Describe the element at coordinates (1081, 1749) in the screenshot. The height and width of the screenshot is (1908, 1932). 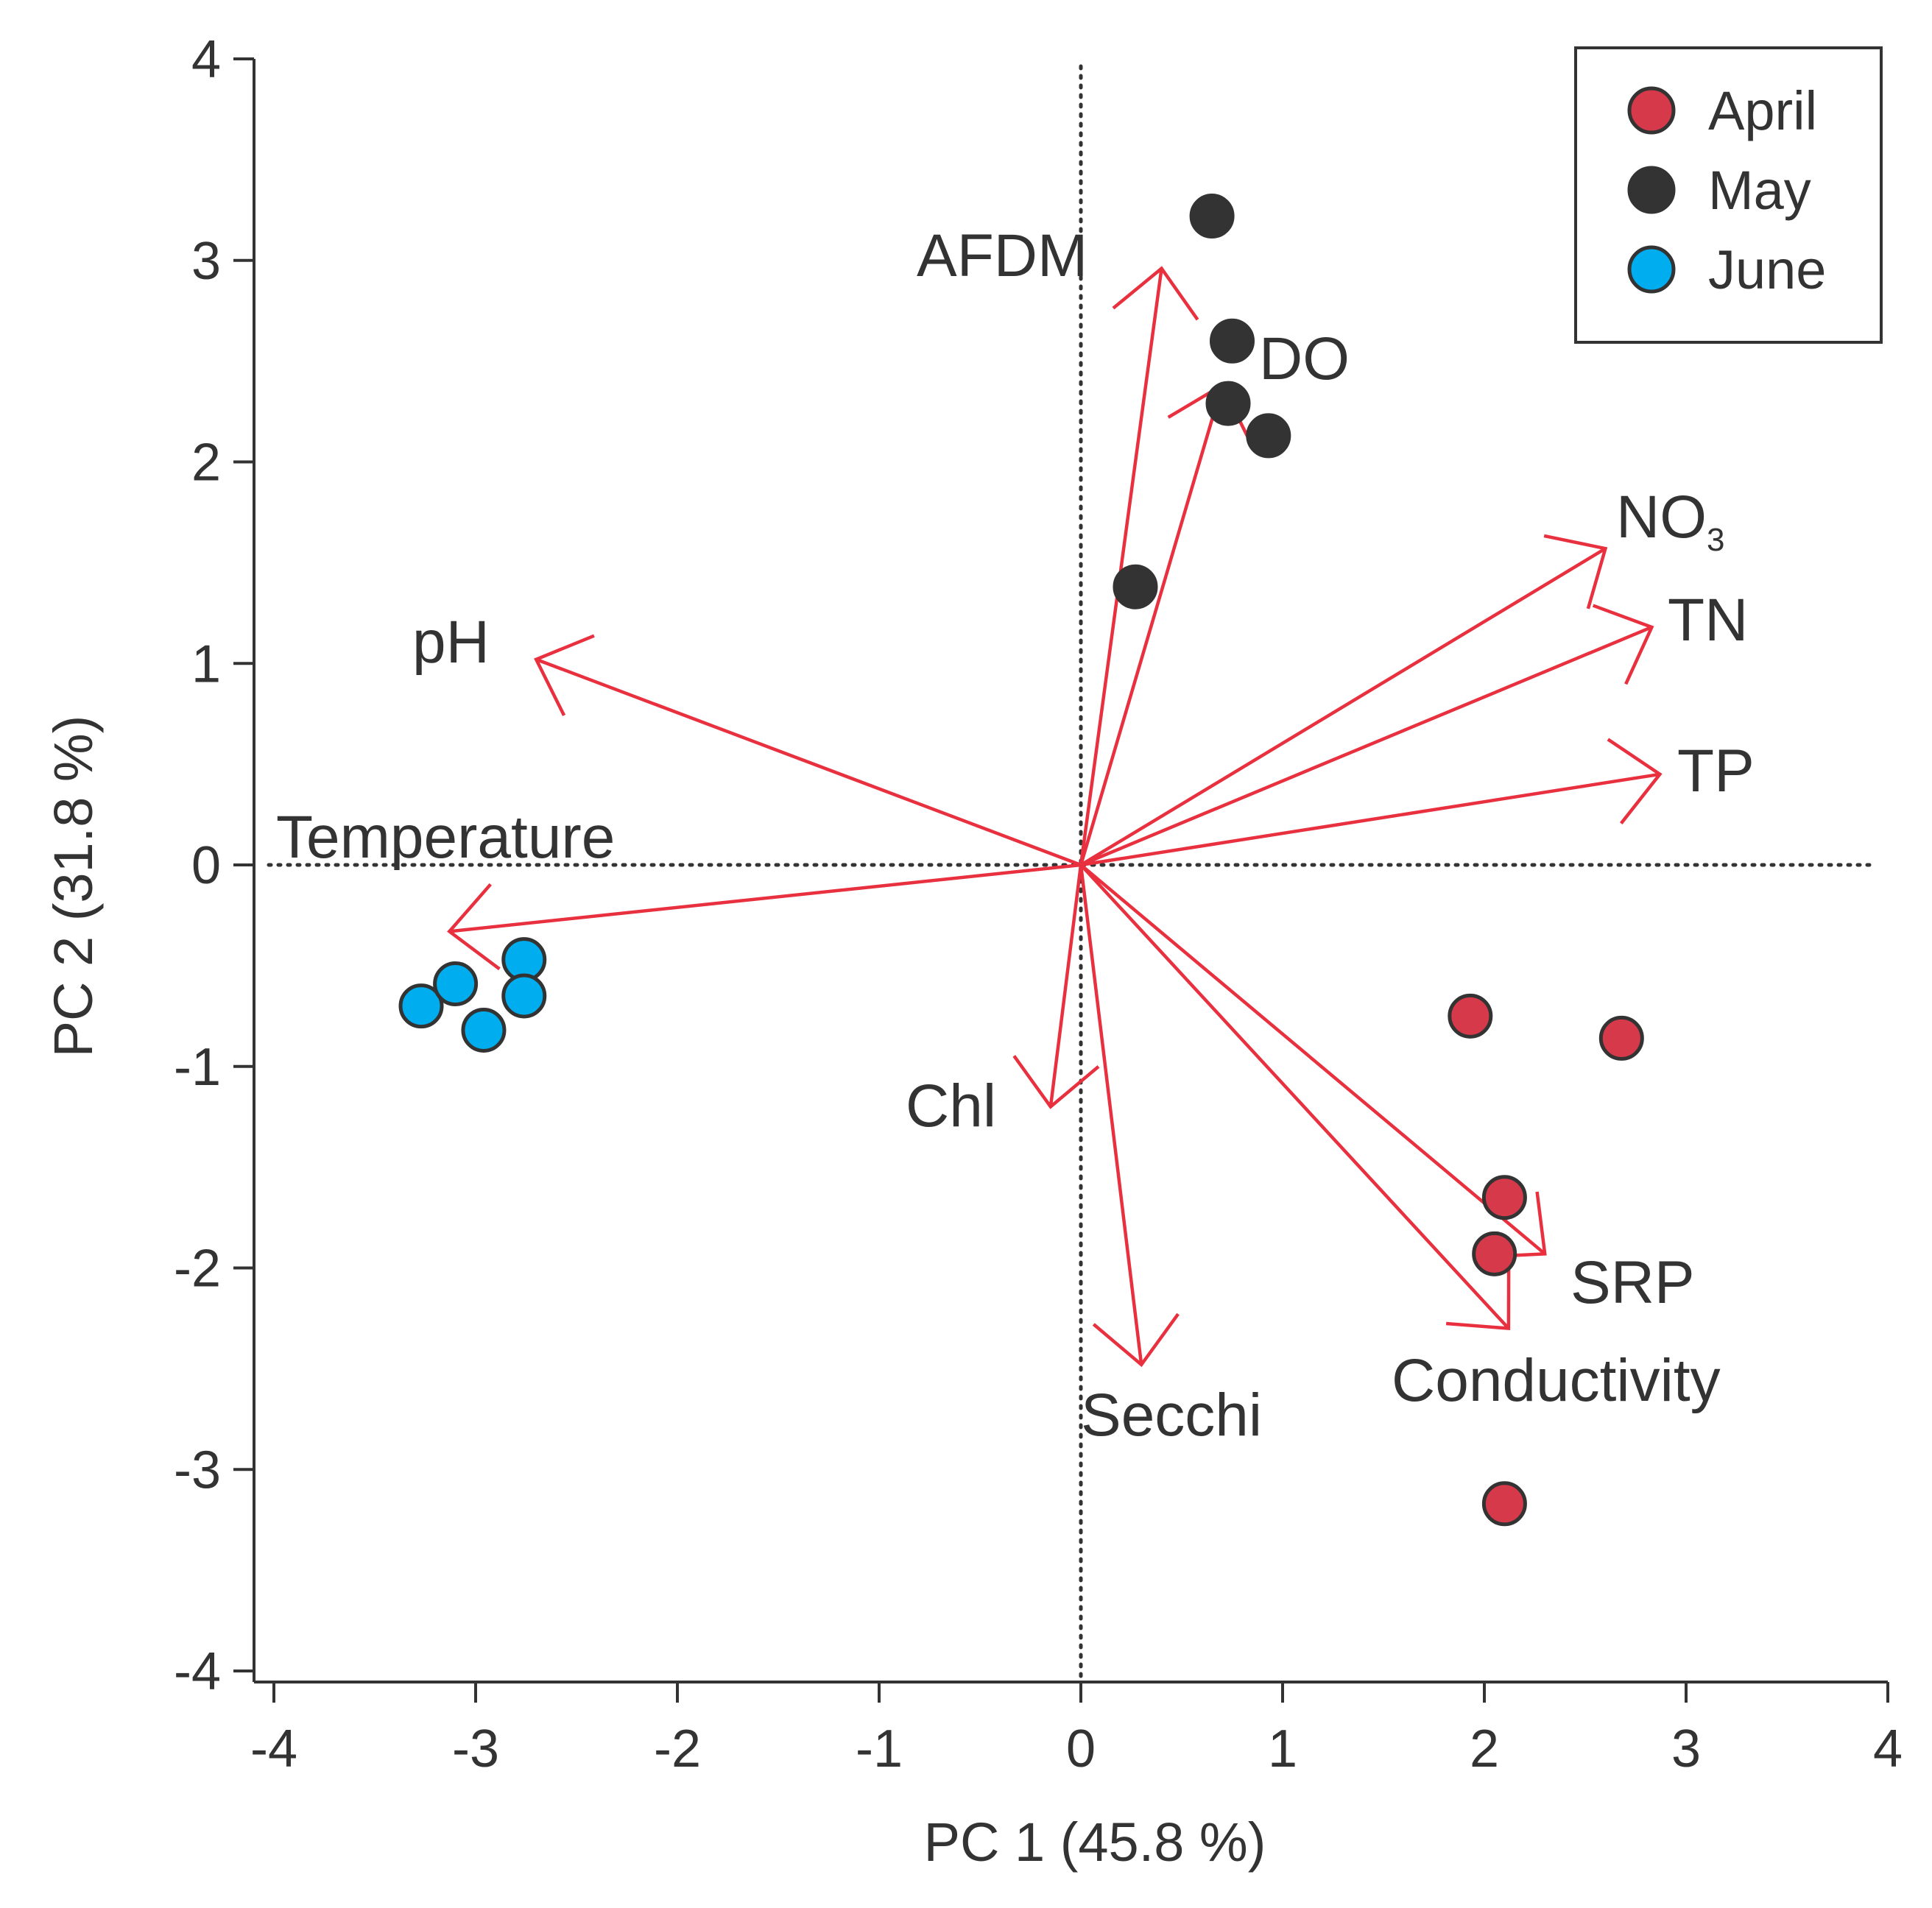
I see `x-tick-label: 0` at that location.